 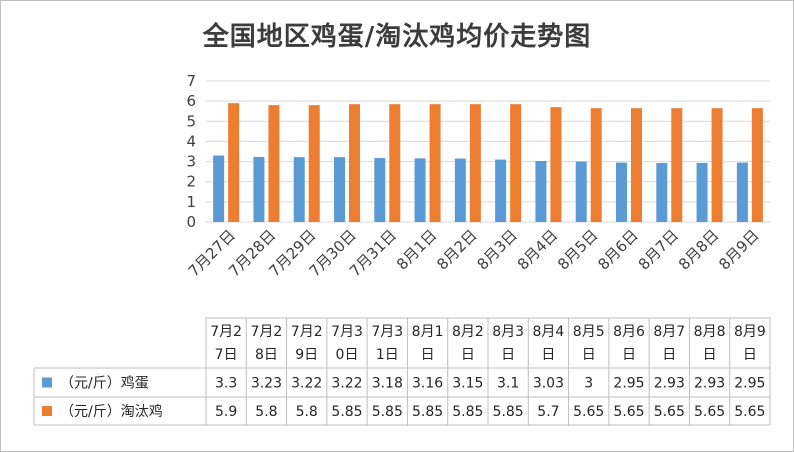 I want to click on table-value-cell: 2.93, so click(x=709, y=384).